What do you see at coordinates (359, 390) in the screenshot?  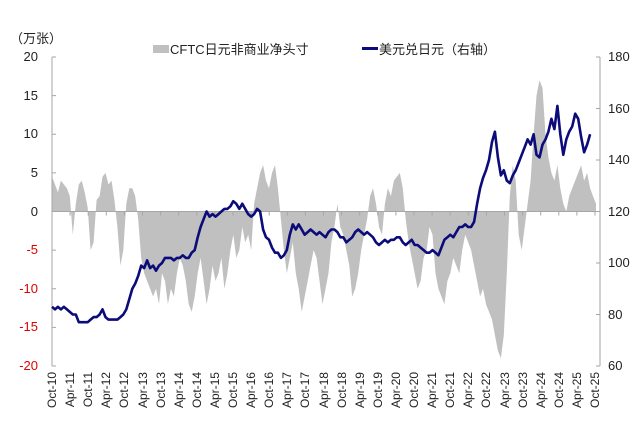 I see `x-axis-label: Apr-19` at bounding box center [359, 390].